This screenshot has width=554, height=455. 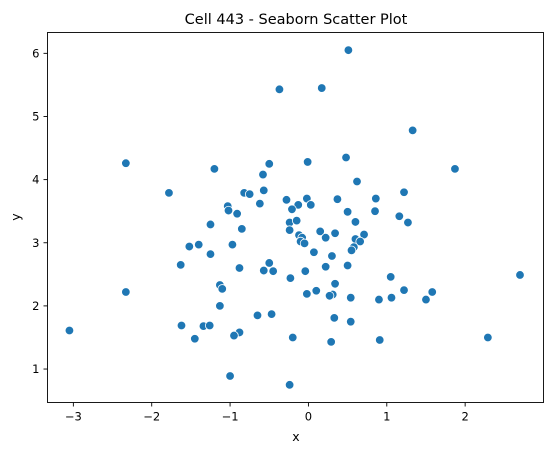 What do you see at coordinates (73, 417) in the screenshot?
I see `x-tick-label: −3` at bounding box center [73, 417].